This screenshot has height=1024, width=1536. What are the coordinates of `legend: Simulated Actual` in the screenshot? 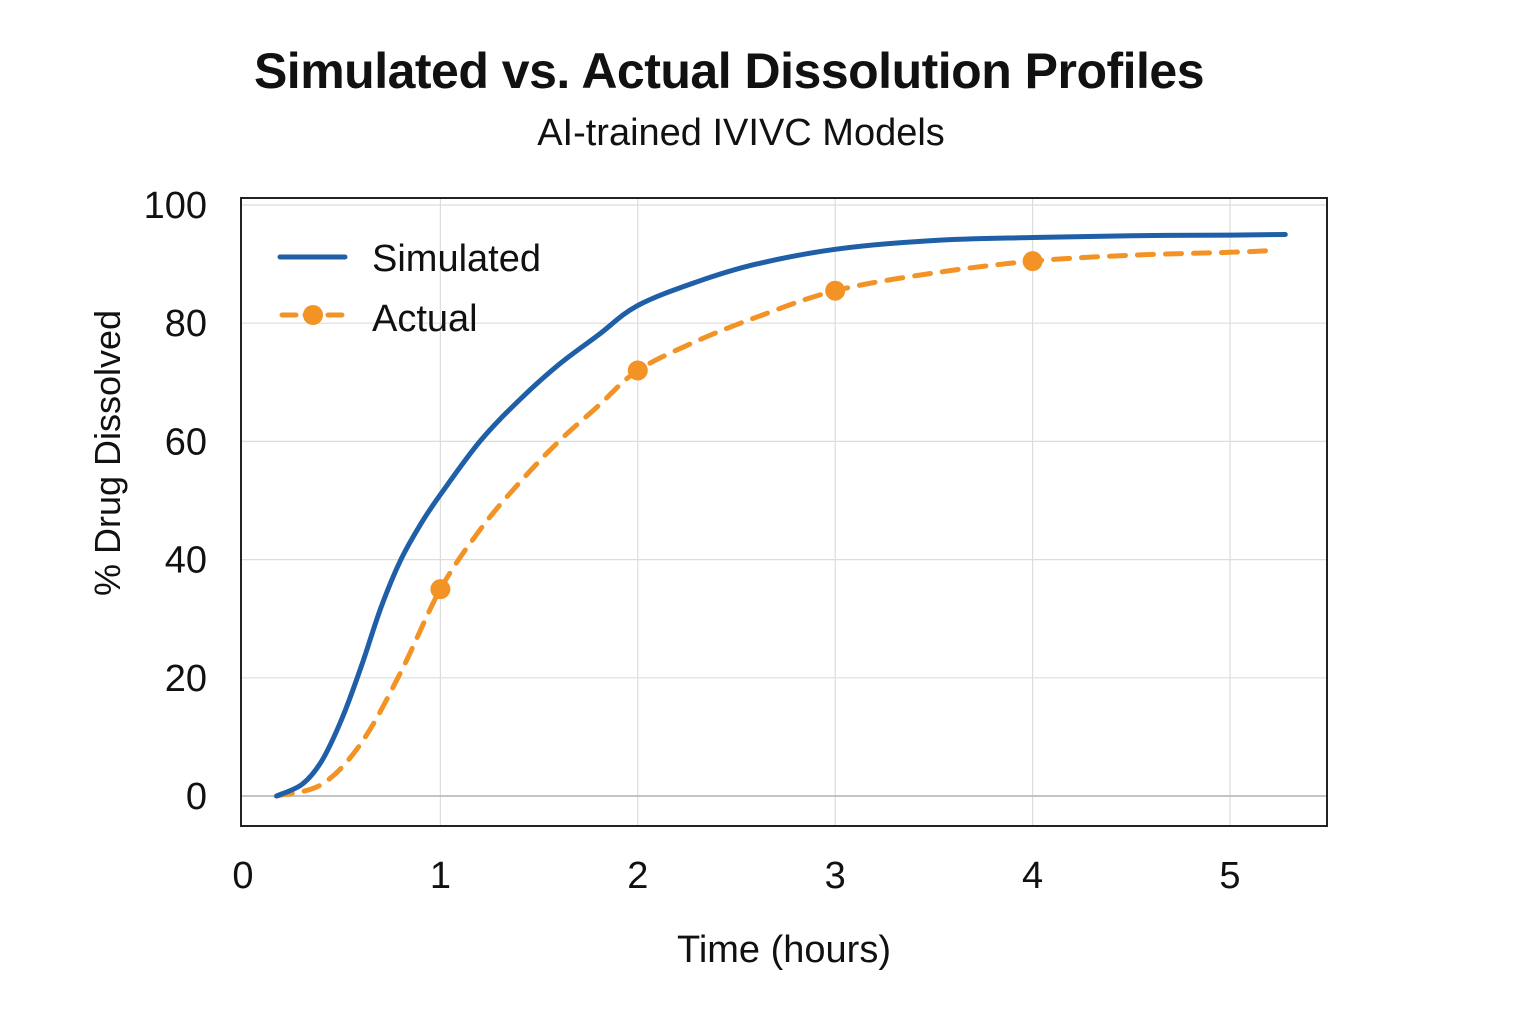 It's located at (409, 289).